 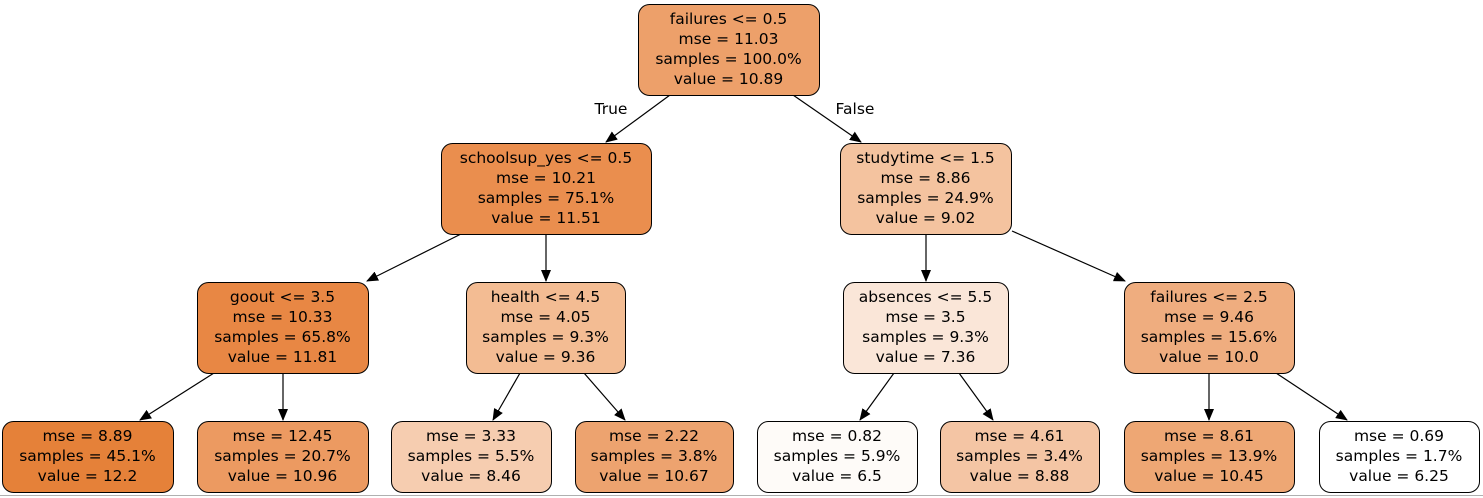 I want to click on node-split-rule: schoolsup_yes <= 0.5, so click(x=546, y=158).